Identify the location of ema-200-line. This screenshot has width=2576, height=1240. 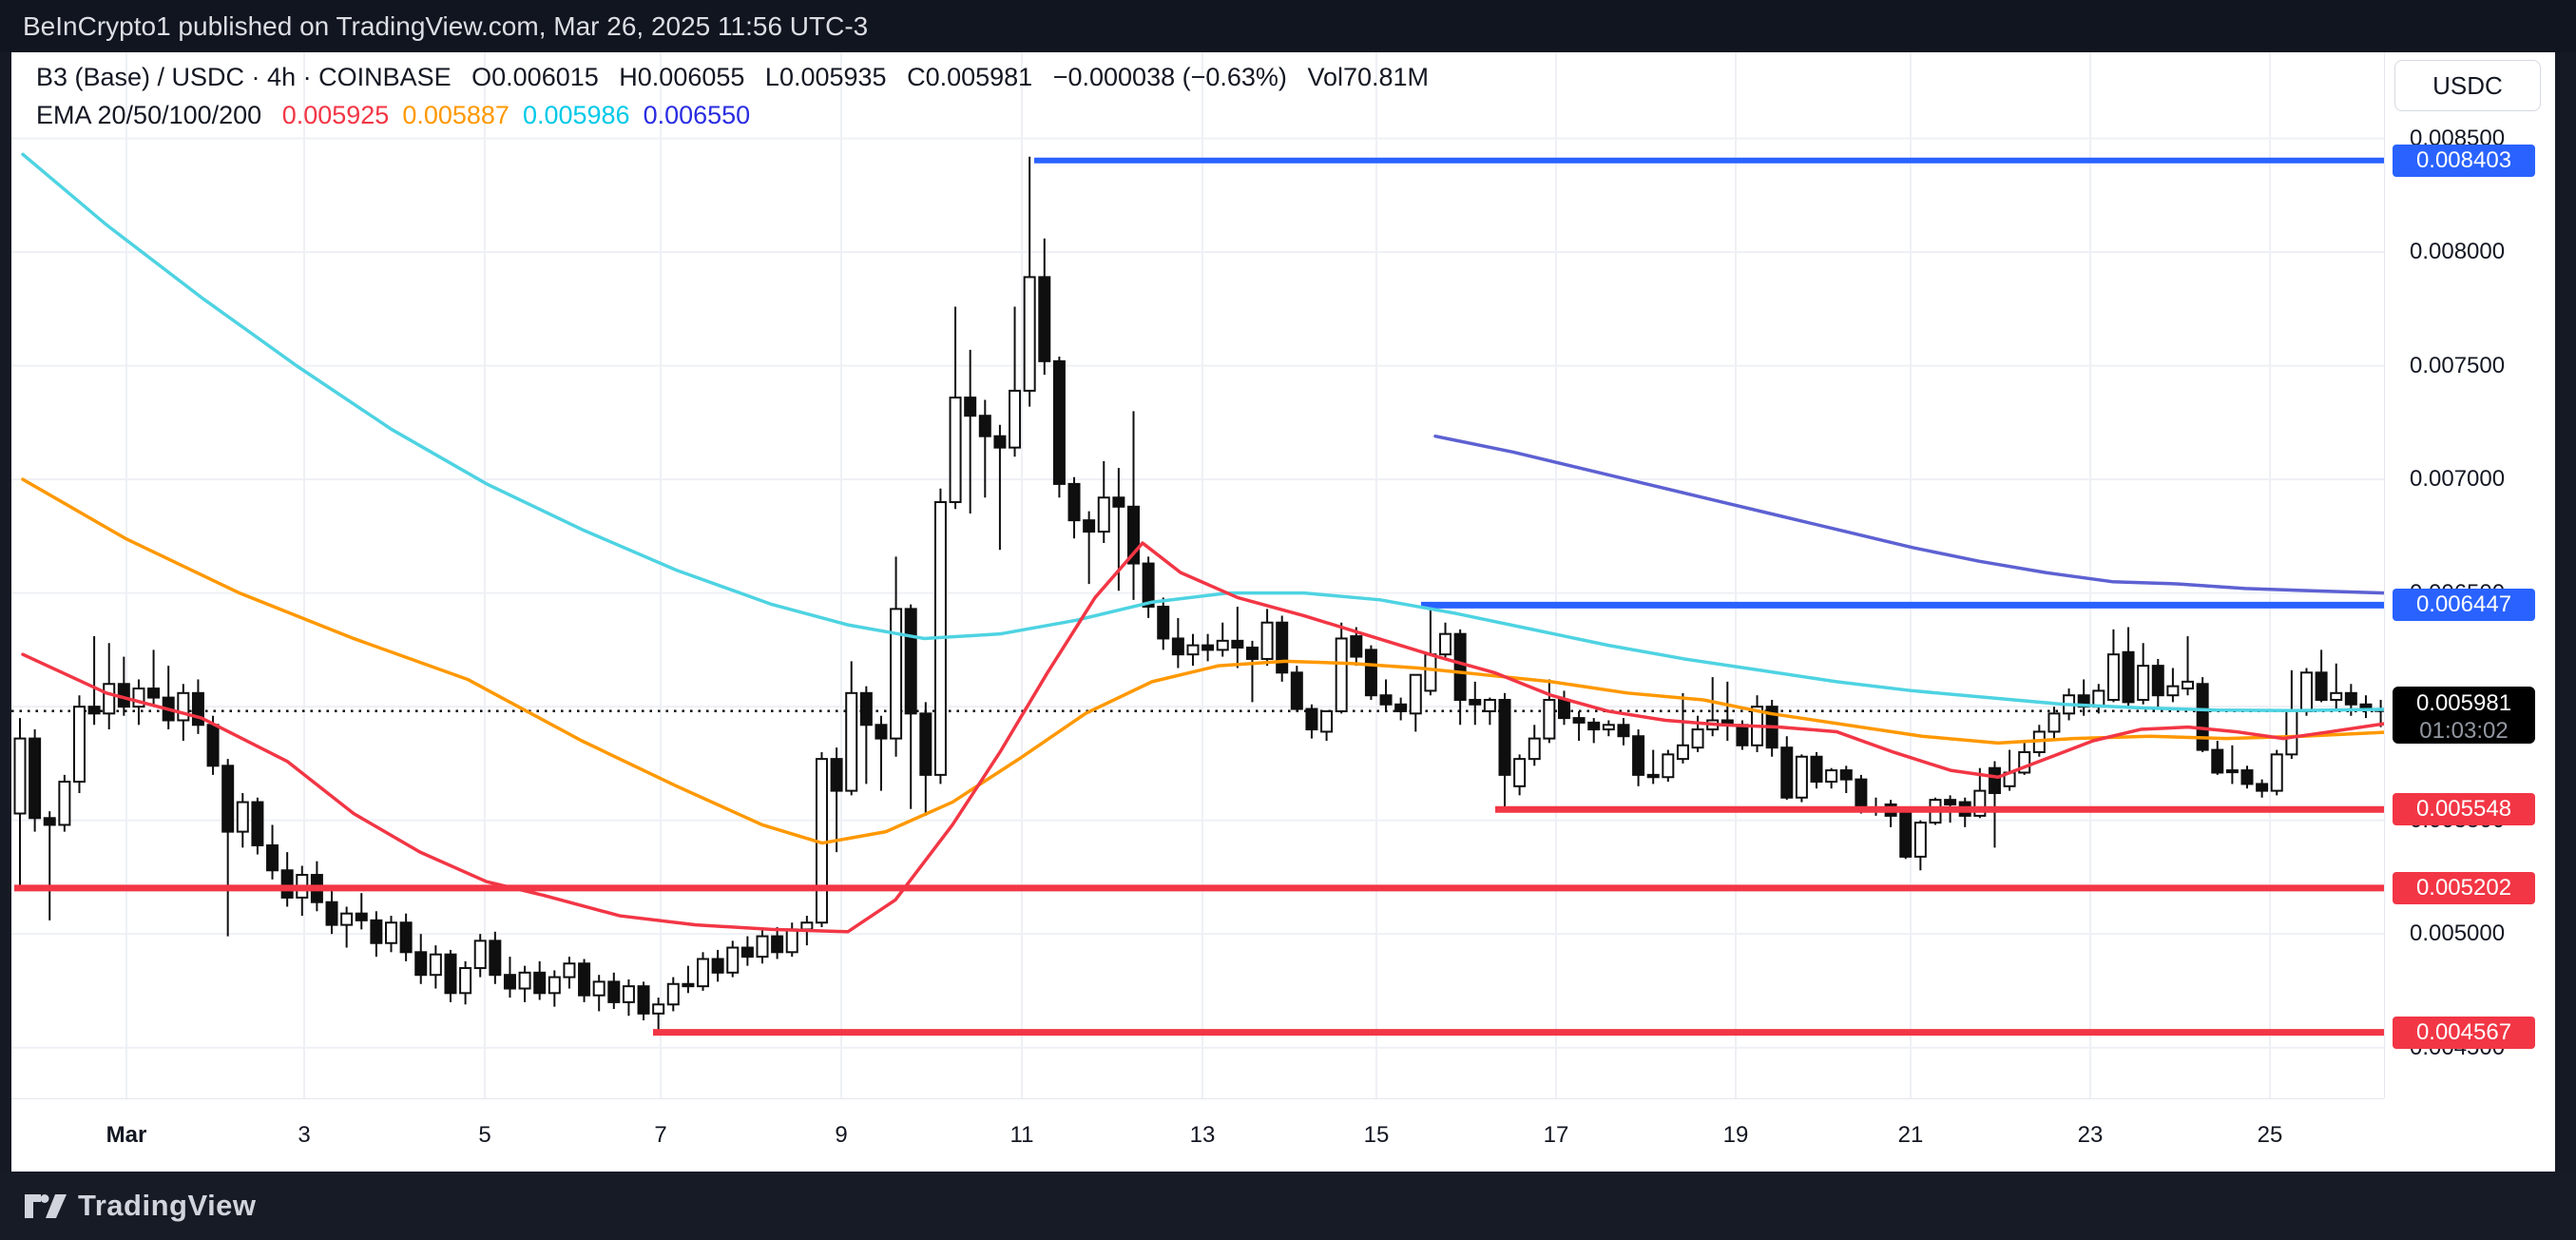
(1909, 514).